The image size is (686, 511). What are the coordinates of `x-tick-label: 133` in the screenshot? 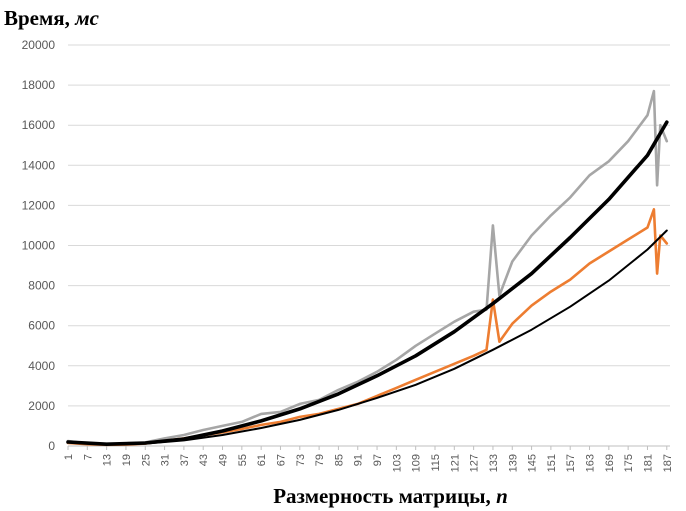 It's located at (494, 463).